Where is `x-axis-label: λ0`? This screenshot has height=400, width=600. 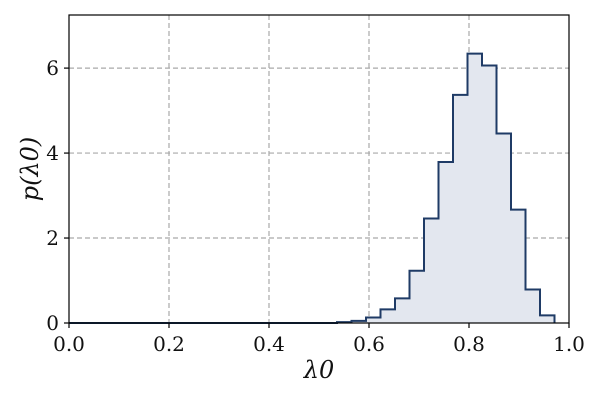
x-axis-label: λ0 is located at coordinates (318, 370).